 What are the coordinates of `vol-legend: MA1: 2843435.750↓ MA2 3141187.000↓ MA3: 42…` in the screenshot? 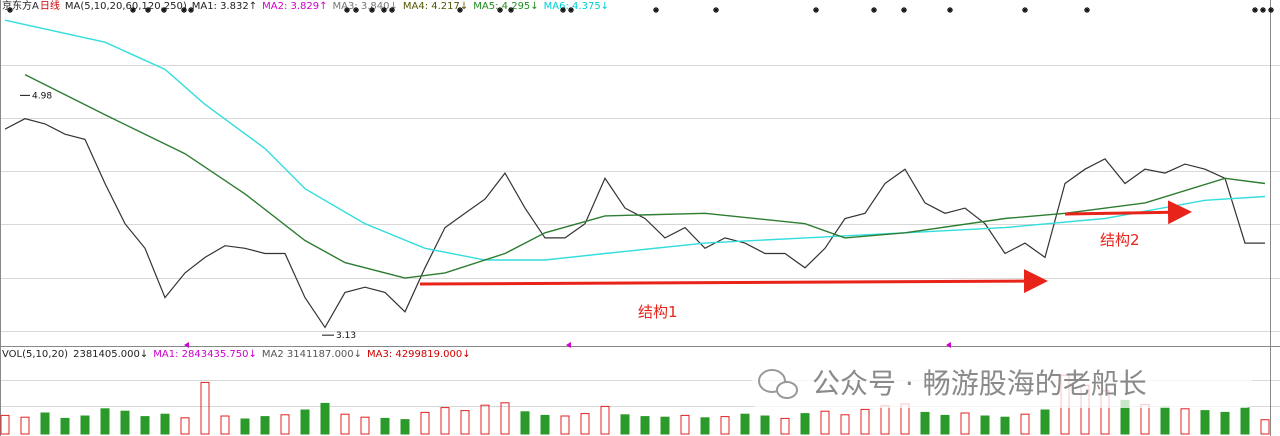 It's located at (314, 354).